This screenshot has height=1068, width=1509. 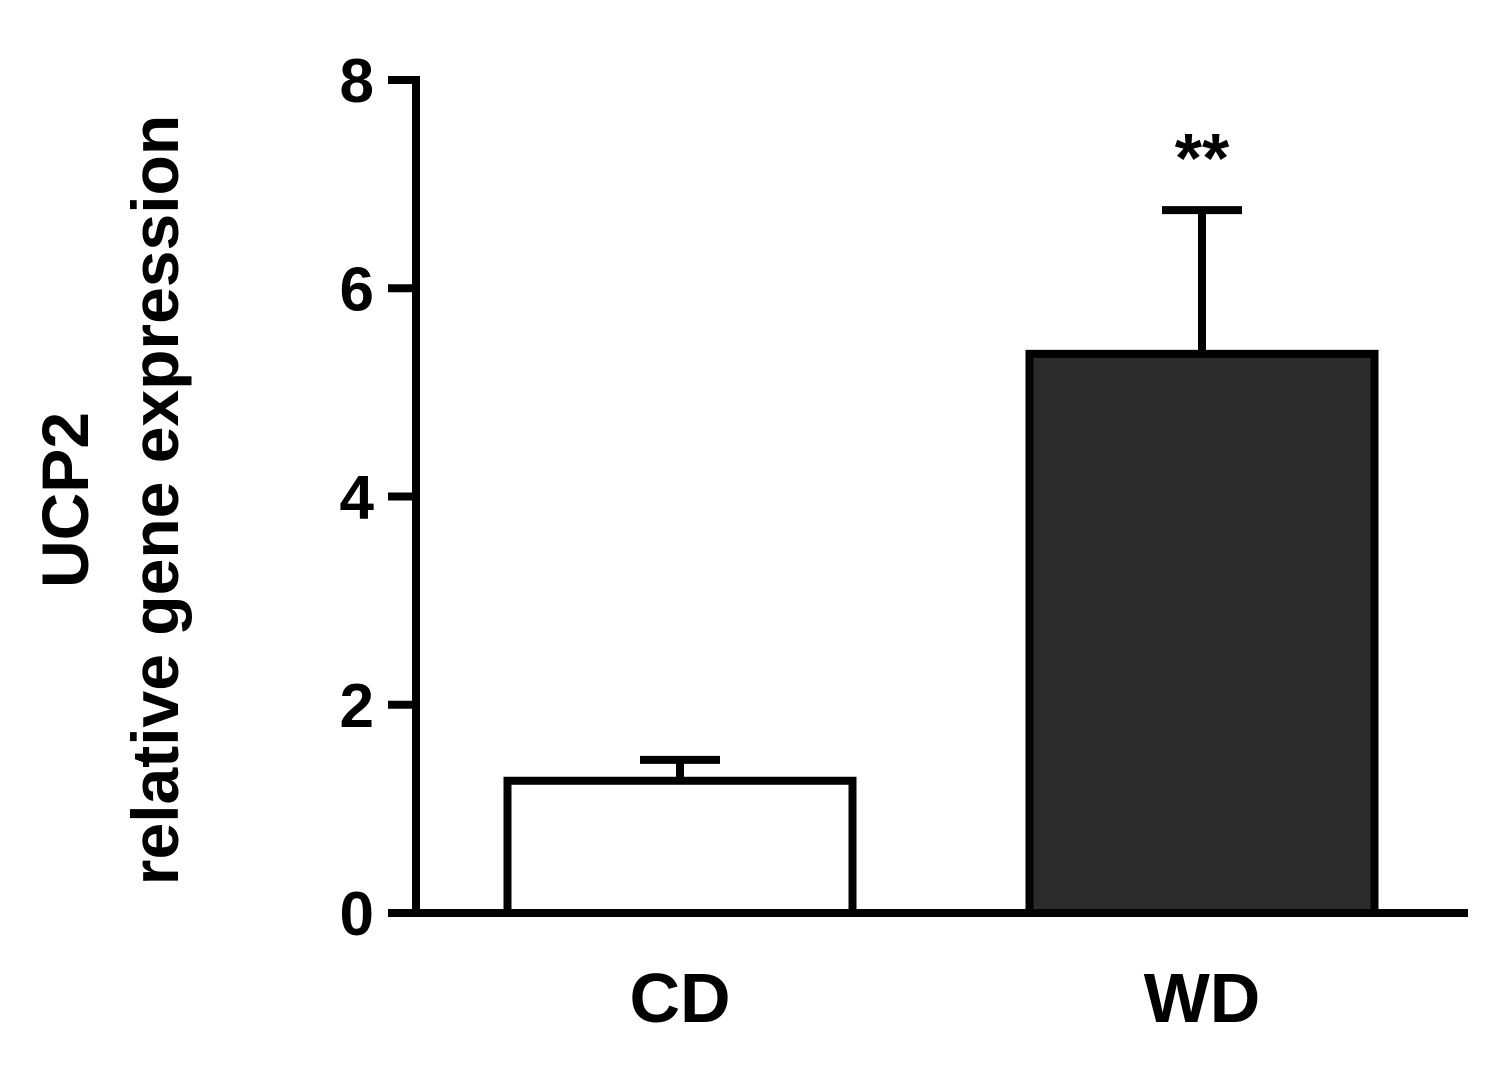 I want to click on y-axis-label: UCP2 relative gene expression, so click(x=110, y=500).